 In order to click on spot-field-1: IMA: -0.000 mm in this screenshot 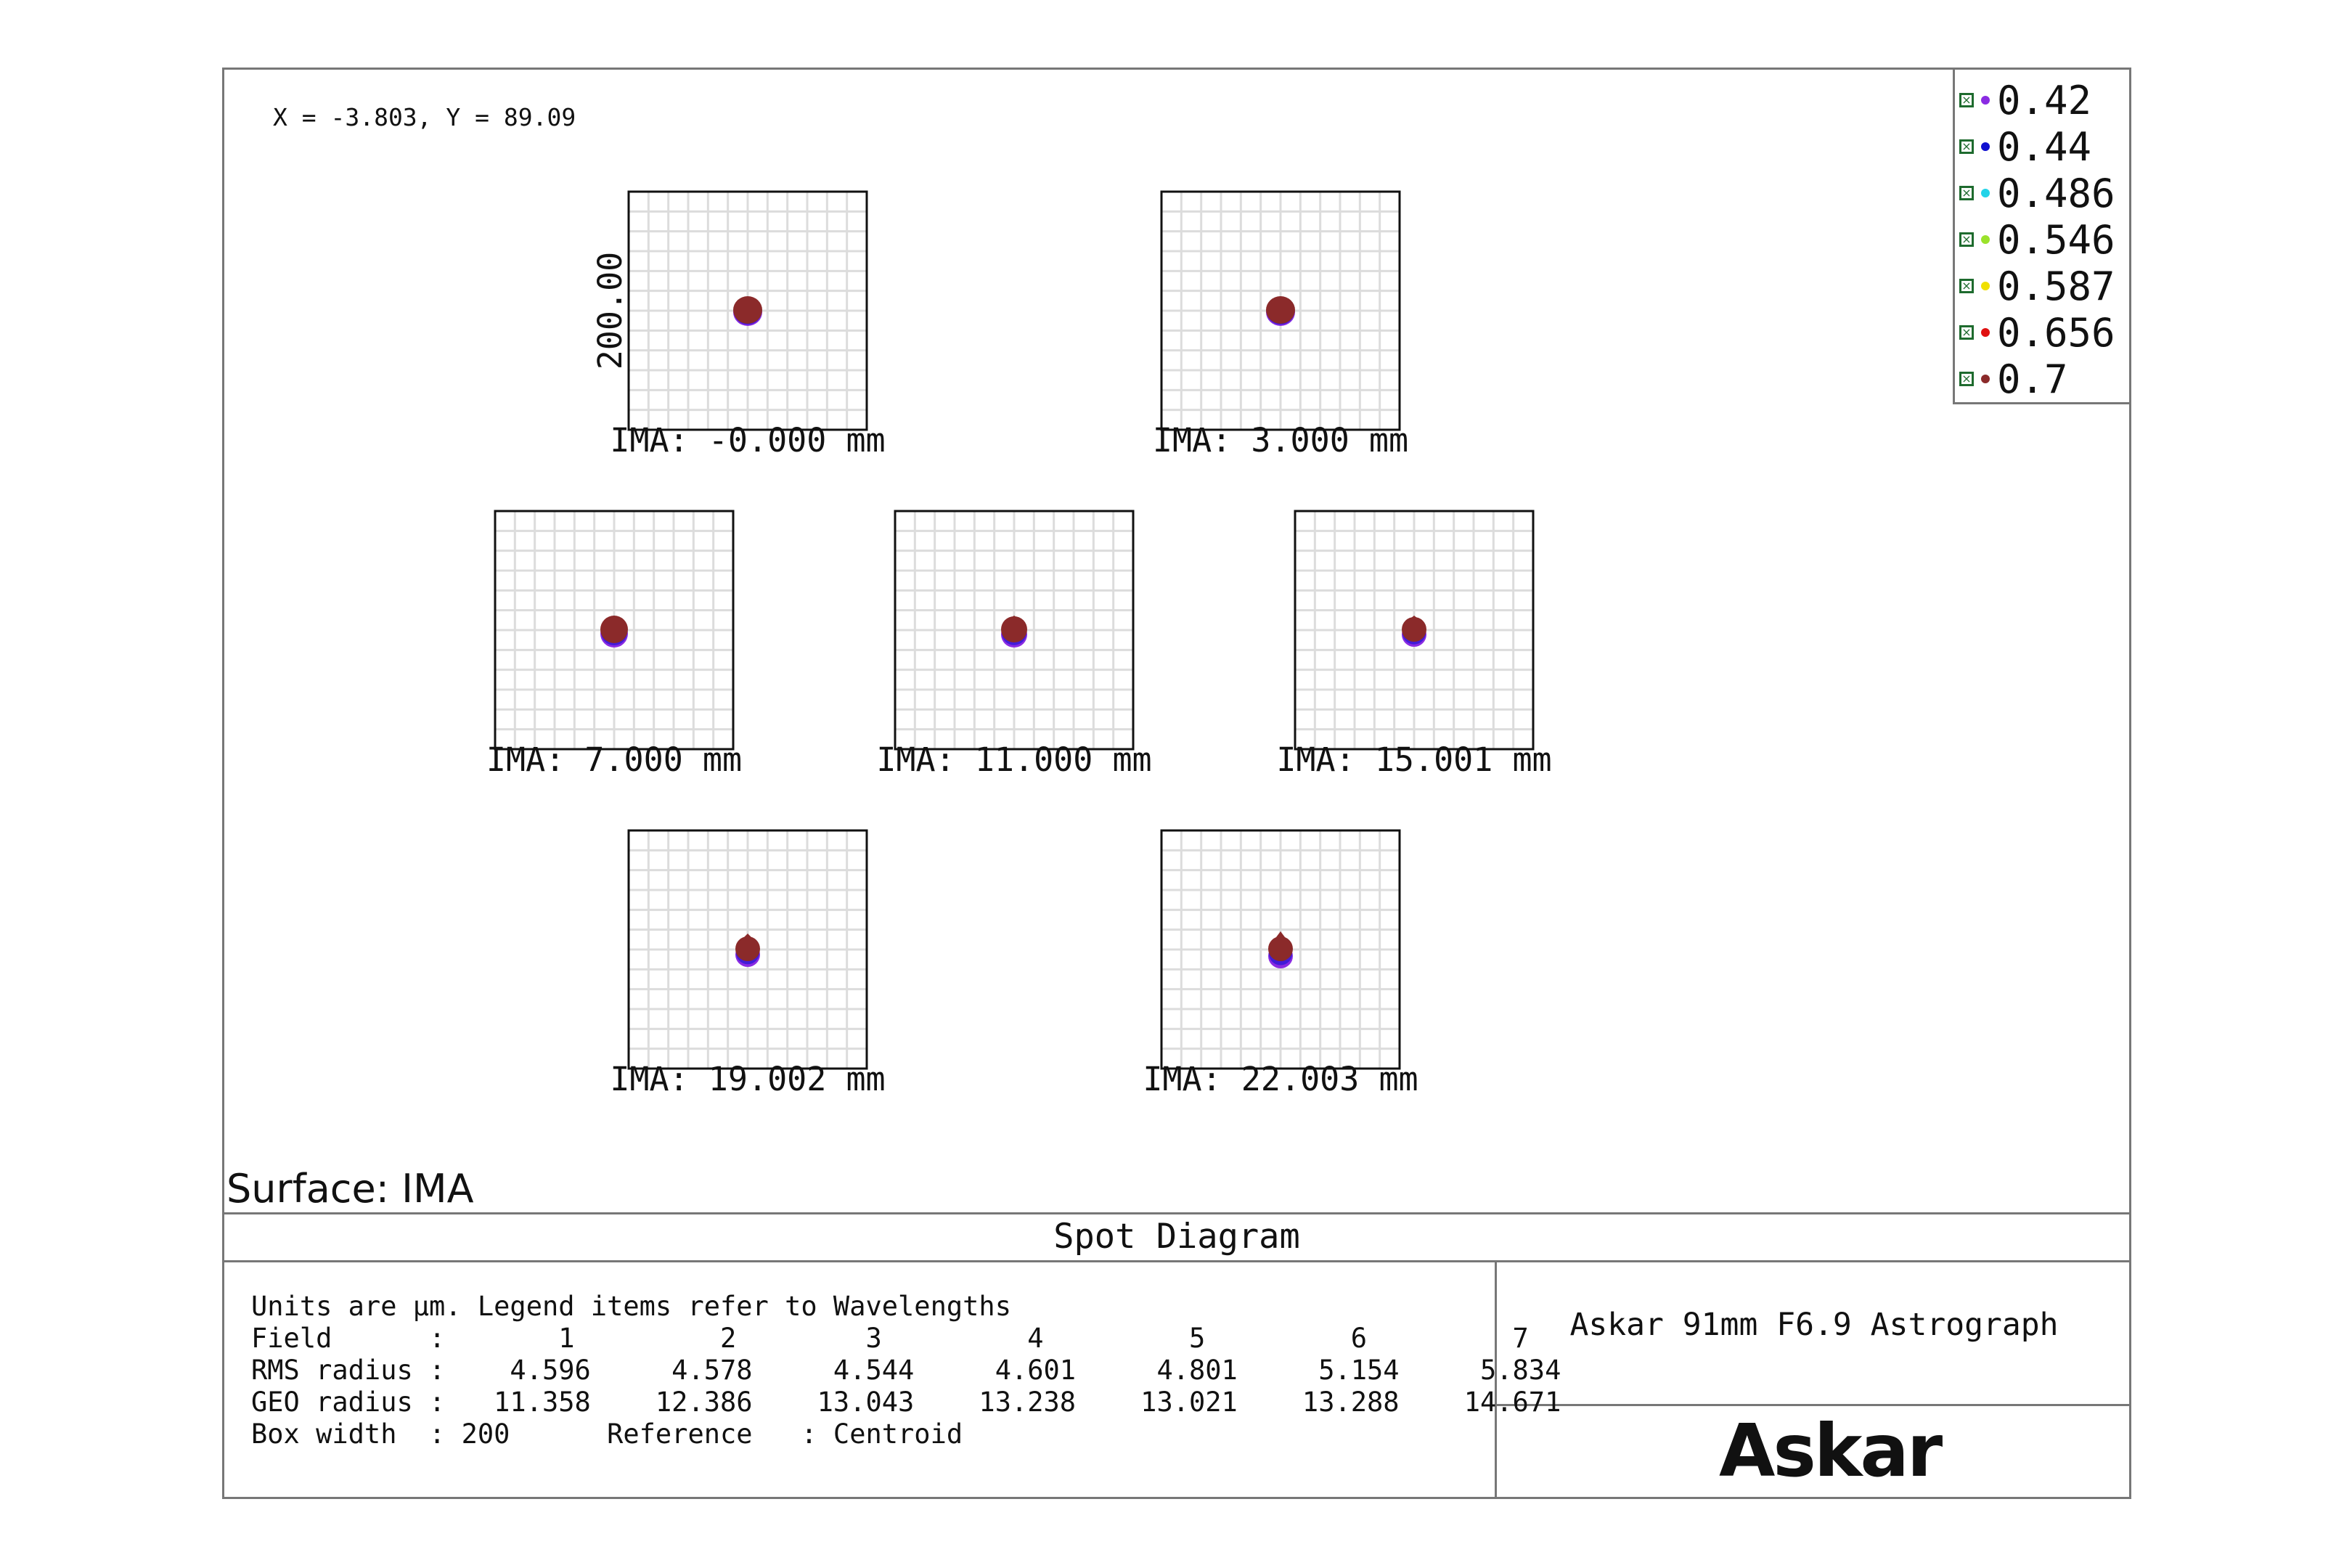, I will do `click(748, 325)`.